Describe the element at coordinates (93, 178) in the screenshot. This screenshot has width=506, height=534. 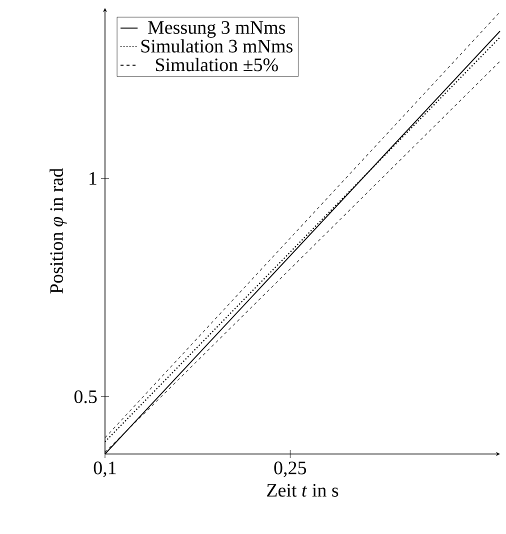
I see `y-tick-label: 1` at that location.